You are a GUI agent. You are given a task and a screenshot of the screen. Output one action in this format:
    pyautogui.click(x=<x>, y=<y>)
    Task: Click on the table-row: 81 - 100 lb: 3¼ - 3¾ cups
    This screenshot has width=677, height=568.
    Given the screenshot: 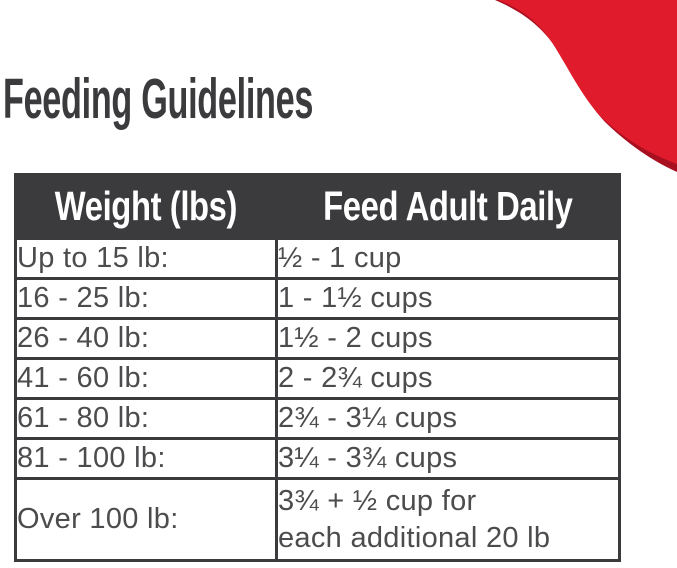 What is the action you would take?
    pyautogui.click(x=317, y=458)
    